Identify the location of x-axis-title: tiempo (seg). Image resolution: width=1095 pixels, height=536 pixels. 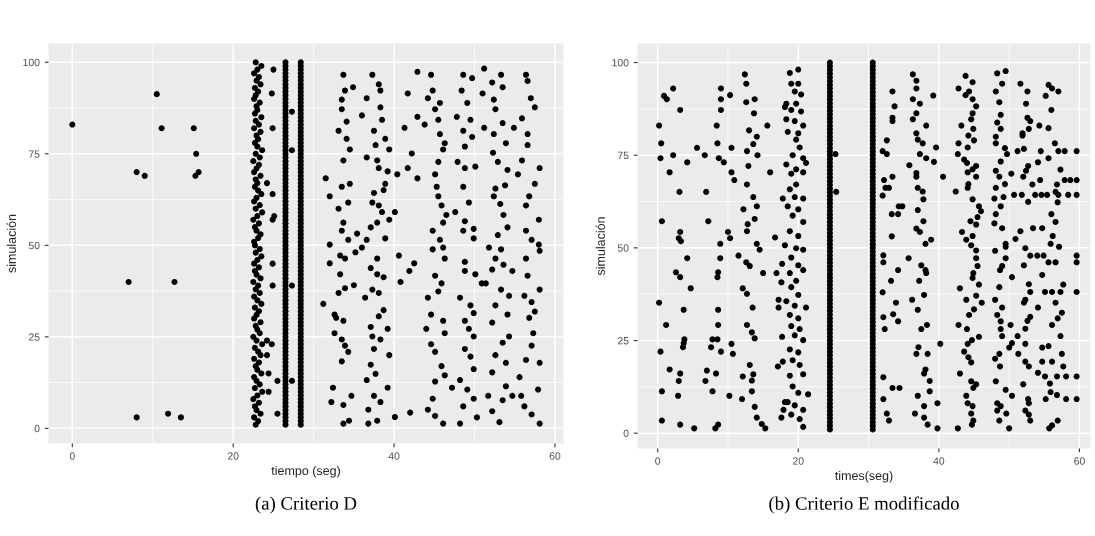
(305, 471).